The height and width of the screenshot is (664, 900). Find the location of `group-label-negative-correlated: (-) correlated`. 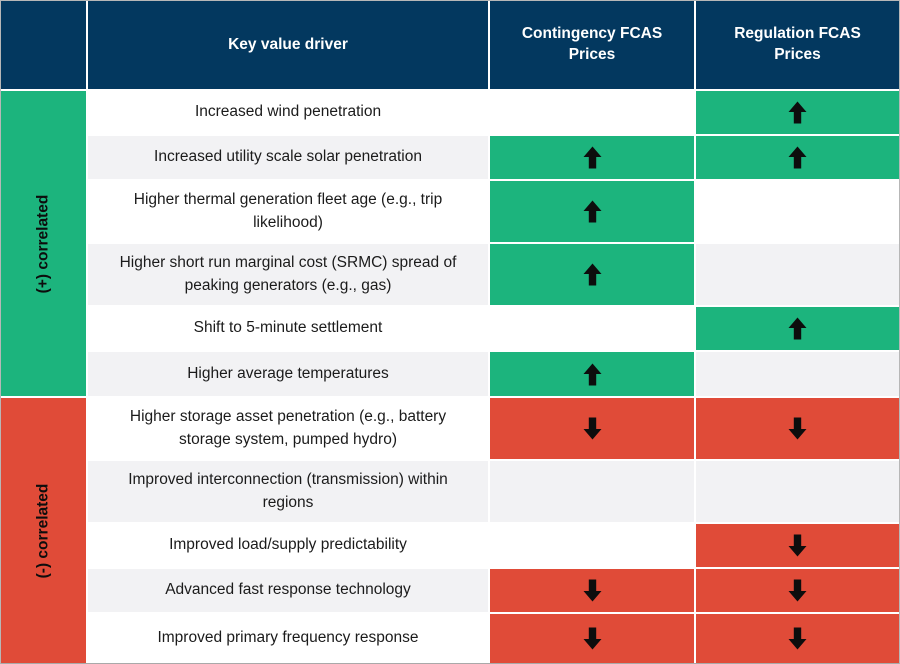

group-label-negative-correlated: (-) correlated is located at coordinates (43, 530).